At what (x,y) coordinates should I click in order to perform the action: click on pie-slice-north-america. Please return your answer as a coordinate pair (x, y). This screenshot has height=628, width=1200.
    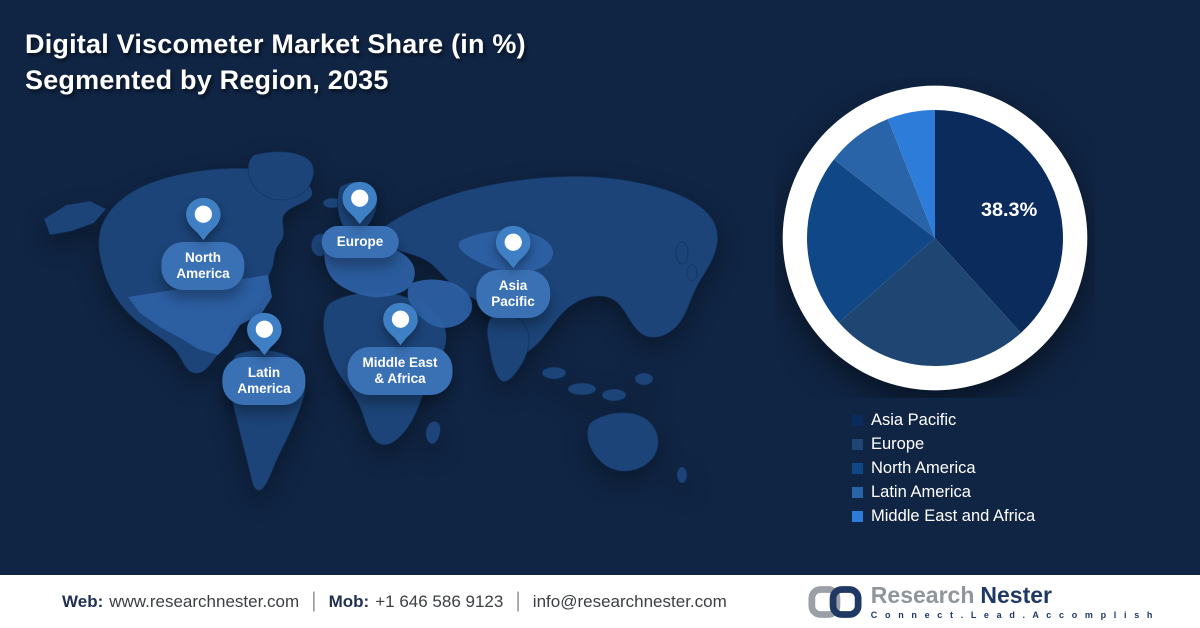
    Looking at the image, I should click on (870, 241).